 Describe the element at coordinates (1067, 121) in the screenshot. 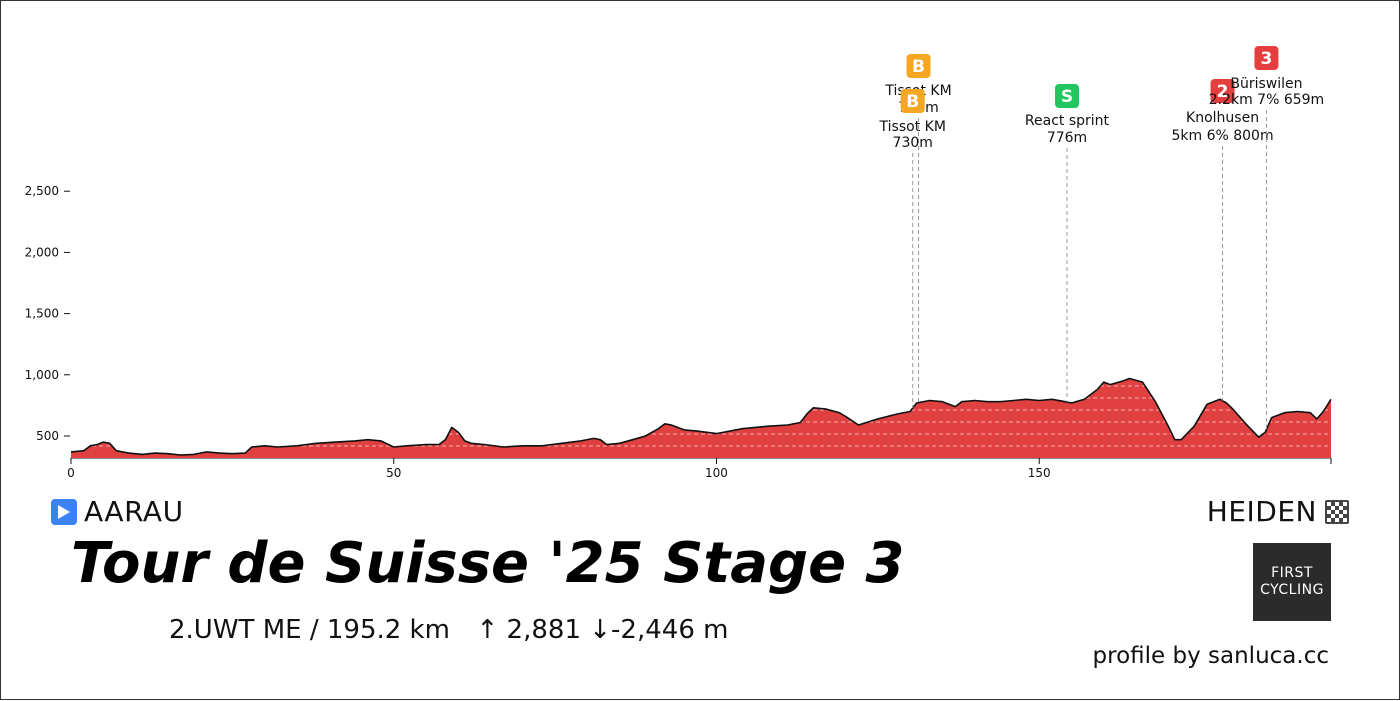

I see `marker-name: React sprint` at that location.